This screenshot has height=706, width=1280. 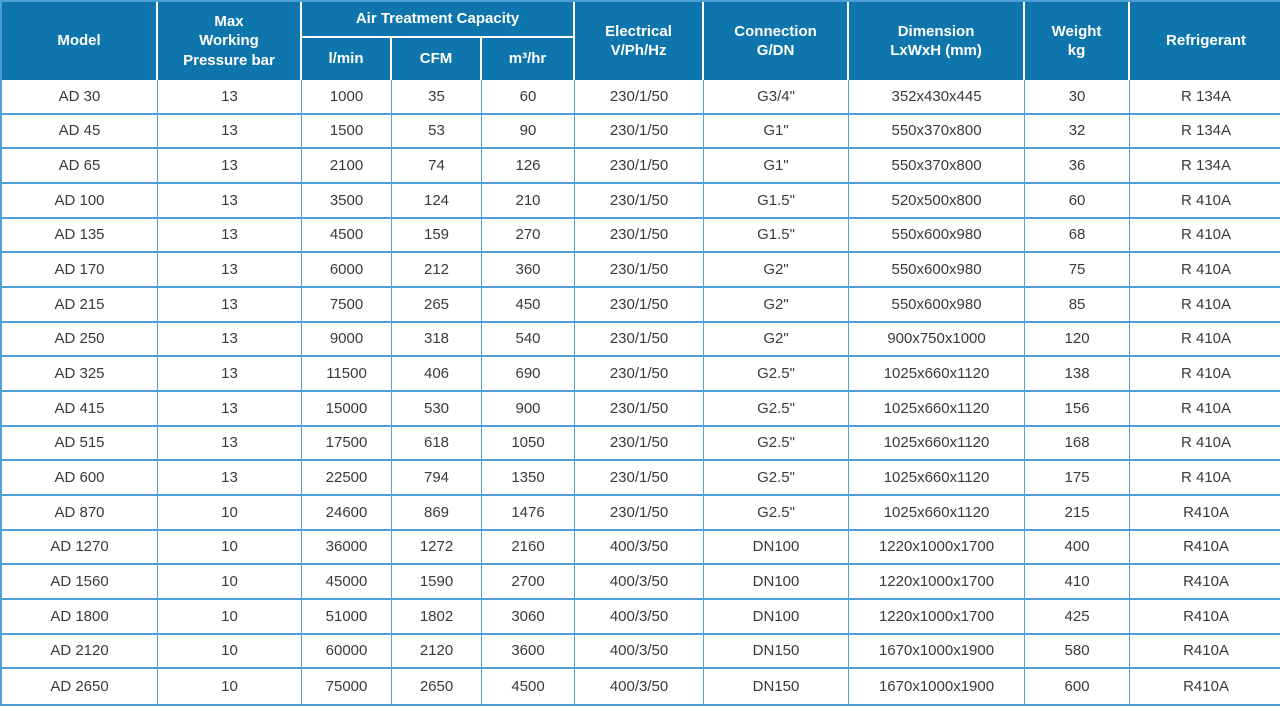 I want to click on cell-weight: 30, so click(x=1078, y=97).